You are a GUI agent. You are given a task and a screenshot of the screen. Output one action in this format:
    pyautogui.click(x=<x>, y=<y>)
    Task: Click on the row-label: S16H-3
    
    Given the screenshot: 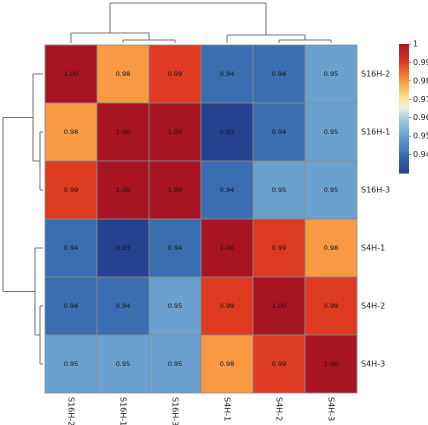 What is the action you would take?
    pyautogui.click(x=375, y=190)
    